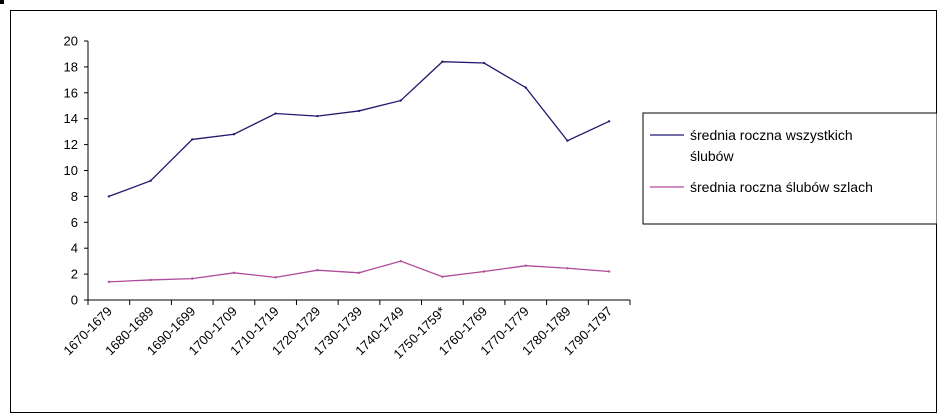 The width and height of the screenshot is (937, 413). What do you see at coordinates (71, 118) in the screenshot?
I see `y-tick-label: 14` at bounding box center [71, 118].